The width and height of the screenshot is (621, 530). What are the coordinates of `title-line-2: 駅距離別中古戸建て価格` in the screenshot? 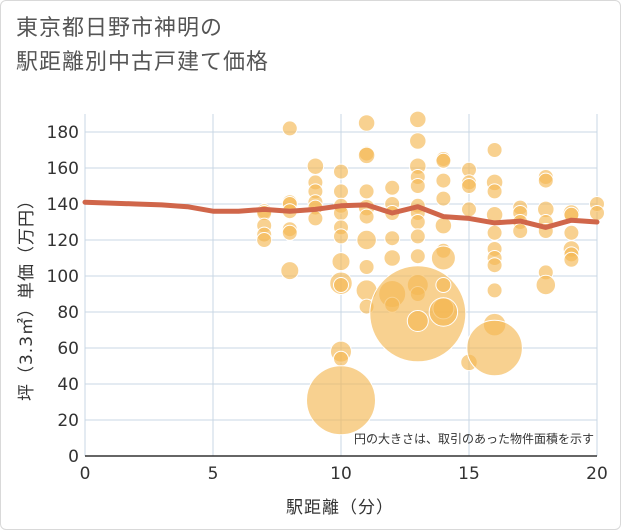 It's located at (143, 62).